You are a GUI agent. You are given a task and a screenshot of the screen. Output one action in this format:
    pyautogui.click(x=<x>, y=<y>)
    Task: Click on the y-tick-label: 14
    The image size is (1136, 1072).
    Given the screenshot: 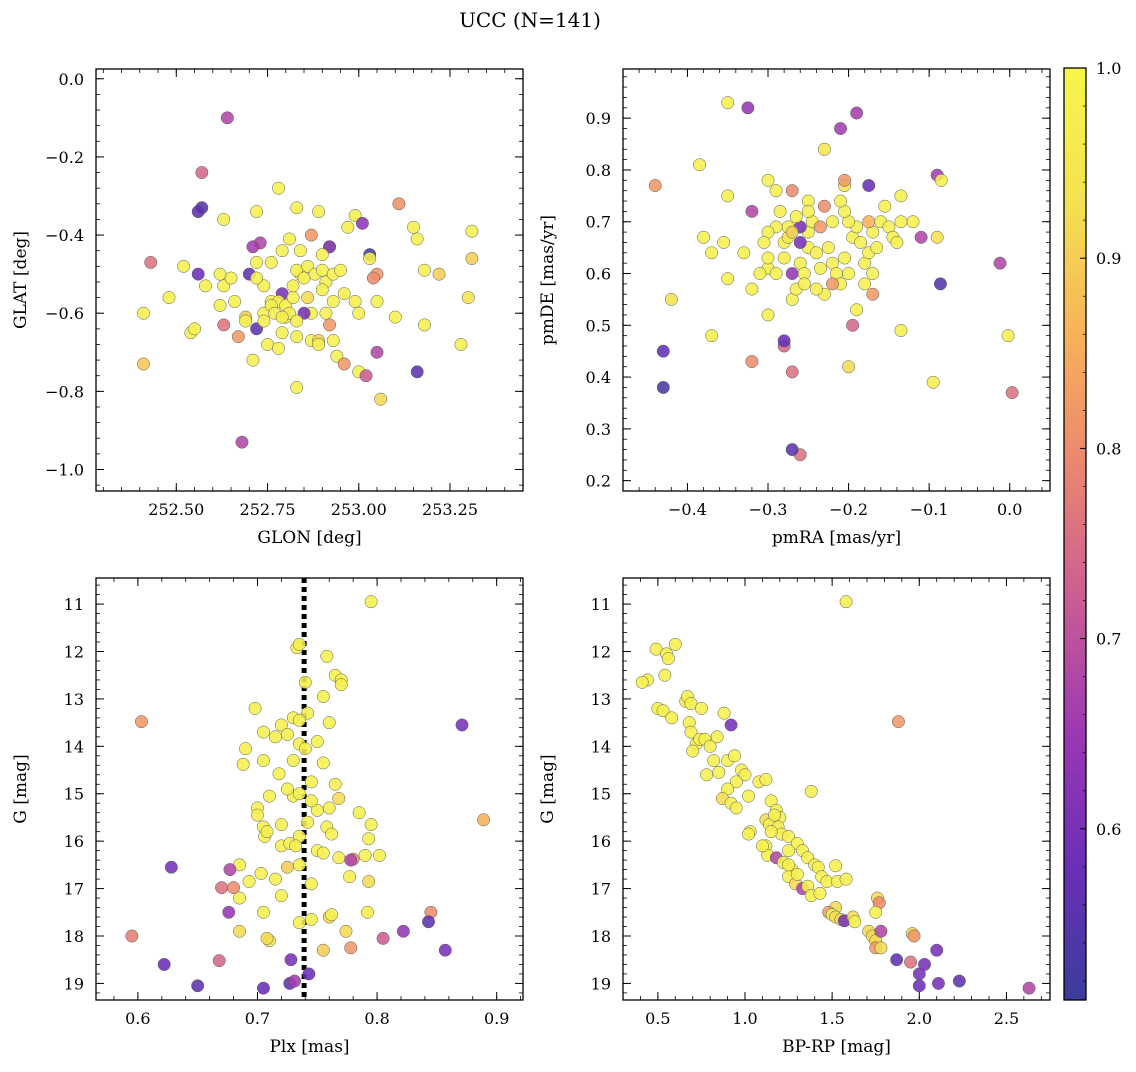 What is the action you would take?
    pyautogui.click(x=601, y=746)
    